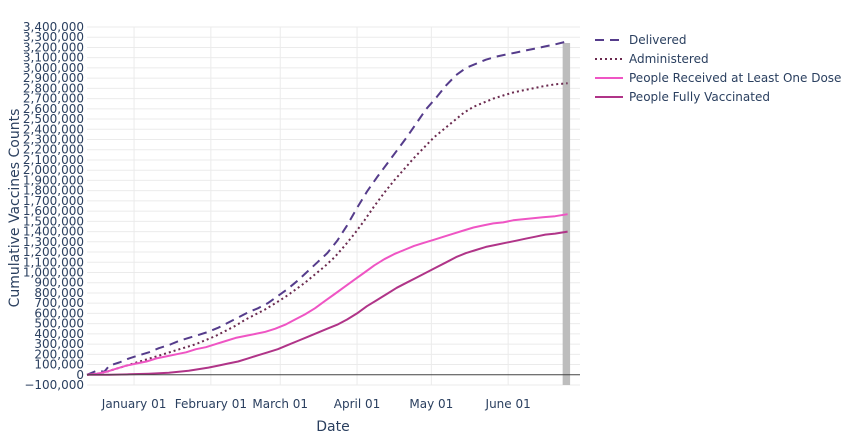 The width and height of the screenshot is (857, 434). Describe the element at coordinates (53, 88) in the screenshot. I see `y-tick-label: 2,800,000` at that location.